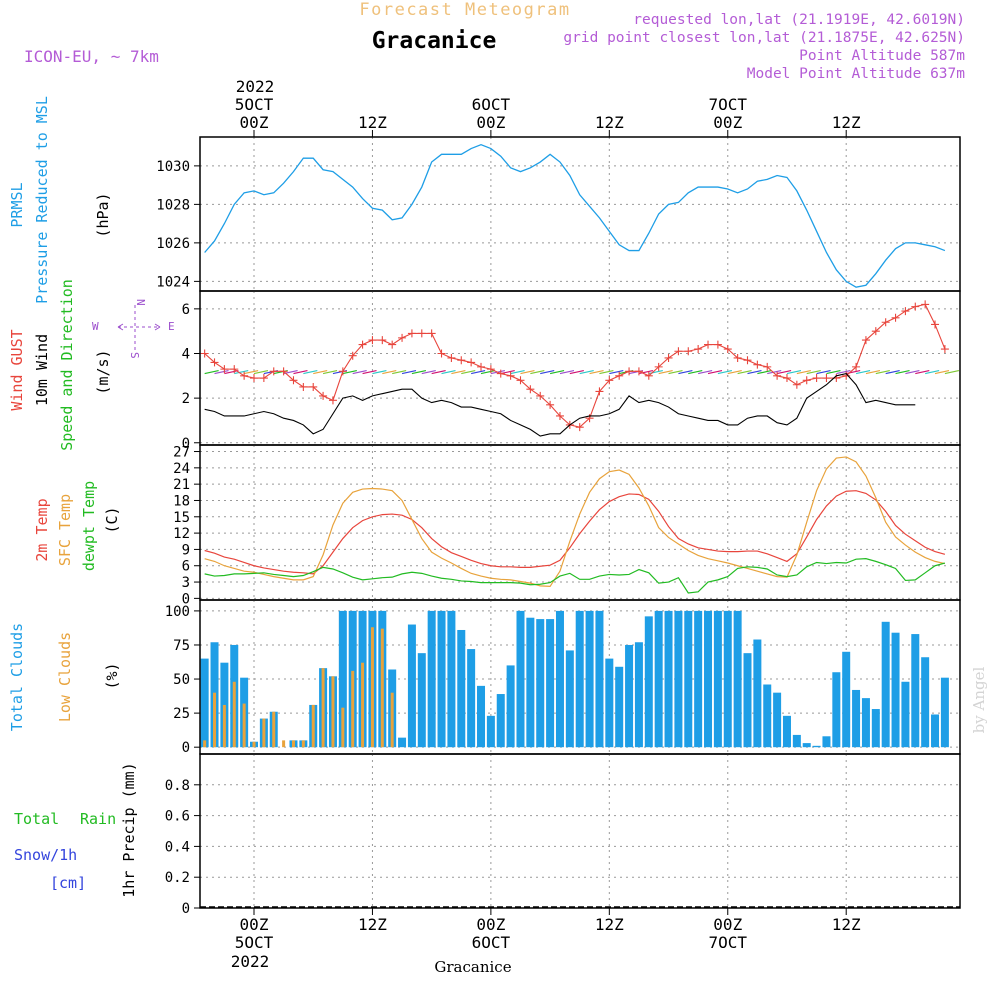  What do you see at coordinates (181, 534) in the screenshot?
I see `ytick-label-temperature-4: 12` at bounding box center [181, 534].